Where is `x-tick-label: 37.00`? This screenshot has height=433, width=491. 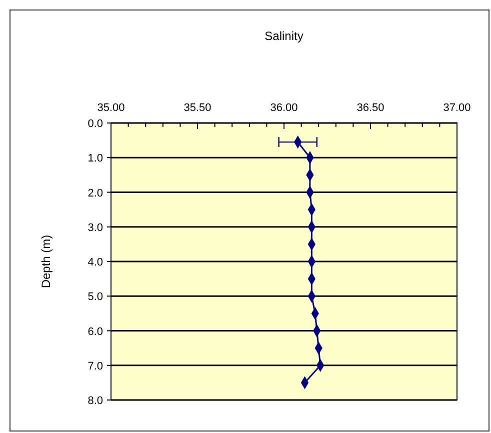 x-tick-label: 37.00 is located at coordinates (457, 108).